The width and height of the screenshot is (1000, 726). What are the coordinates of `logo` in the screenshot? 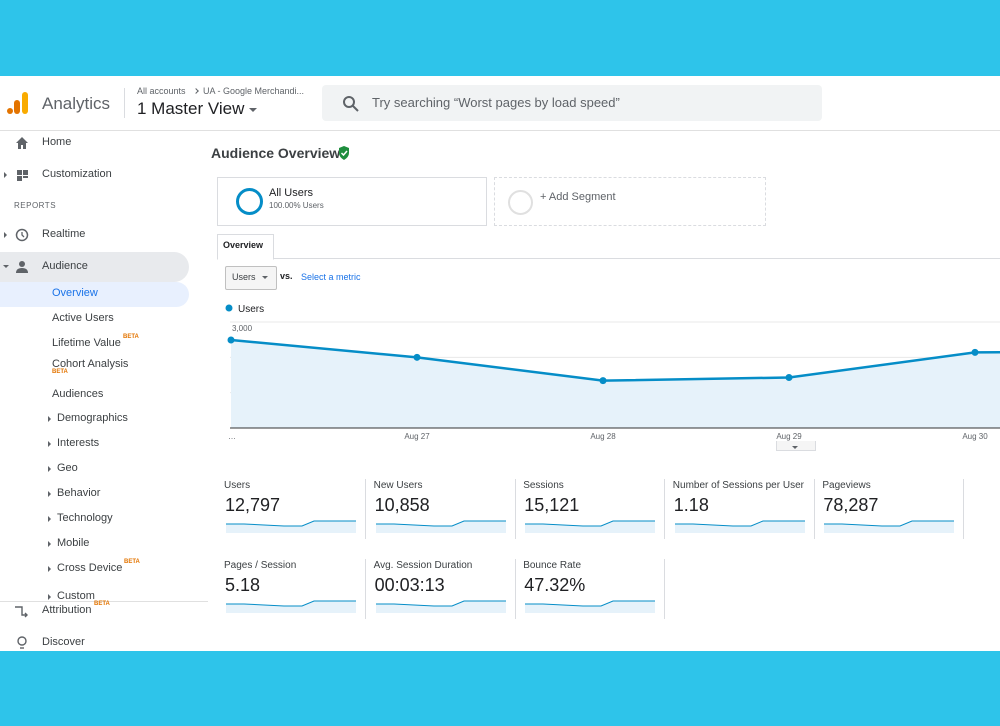 It's located at (17, 103).